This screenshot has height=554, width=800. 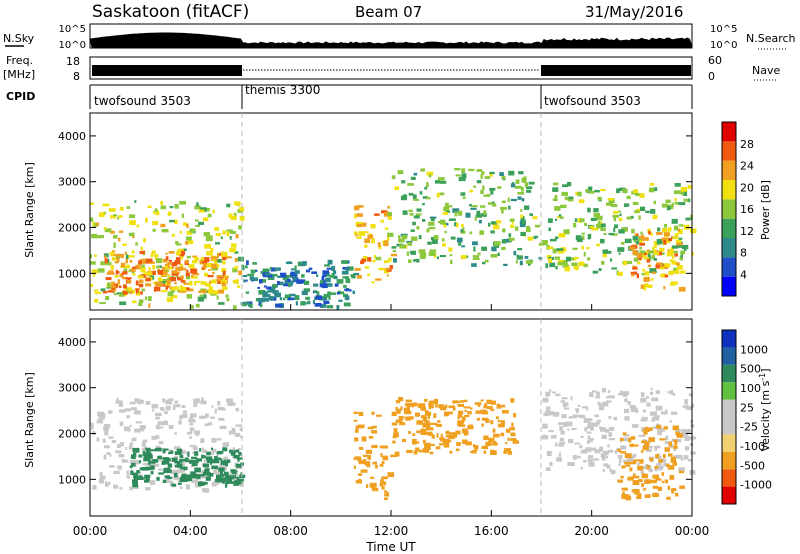 I want to click on freq-right-tick-bottom: 0, so click(x=711, y=76).